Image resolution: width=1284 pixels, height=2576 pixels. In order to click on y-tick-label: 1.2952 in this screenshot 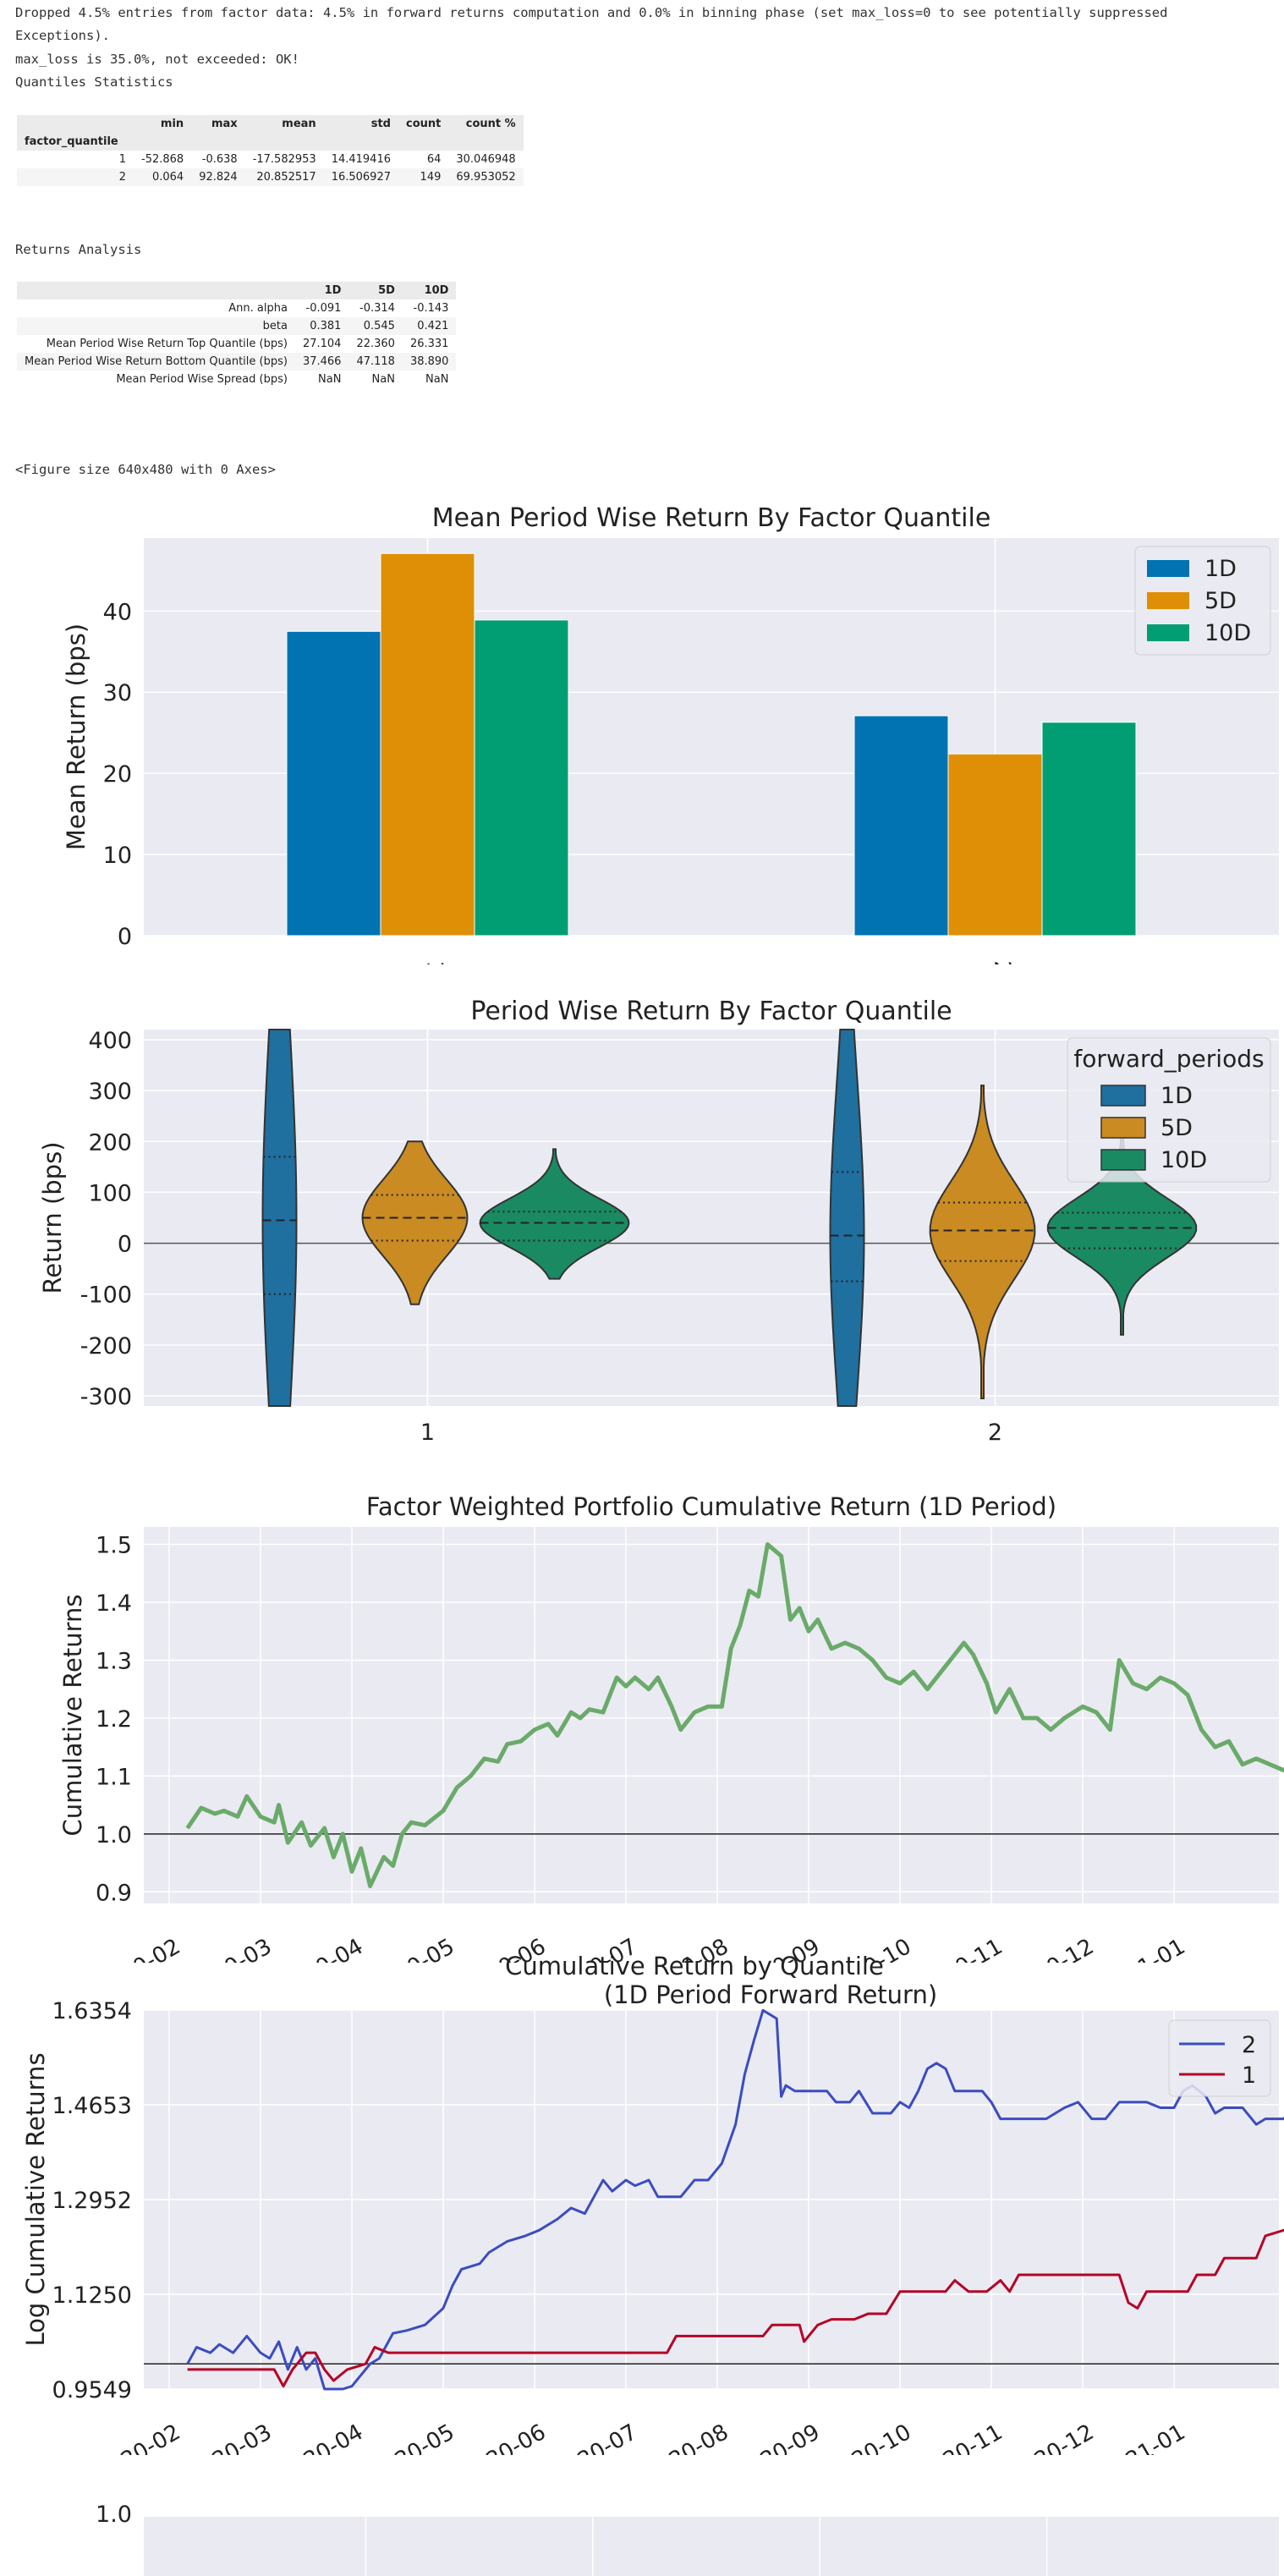, I will do `click(92, 2201)`.